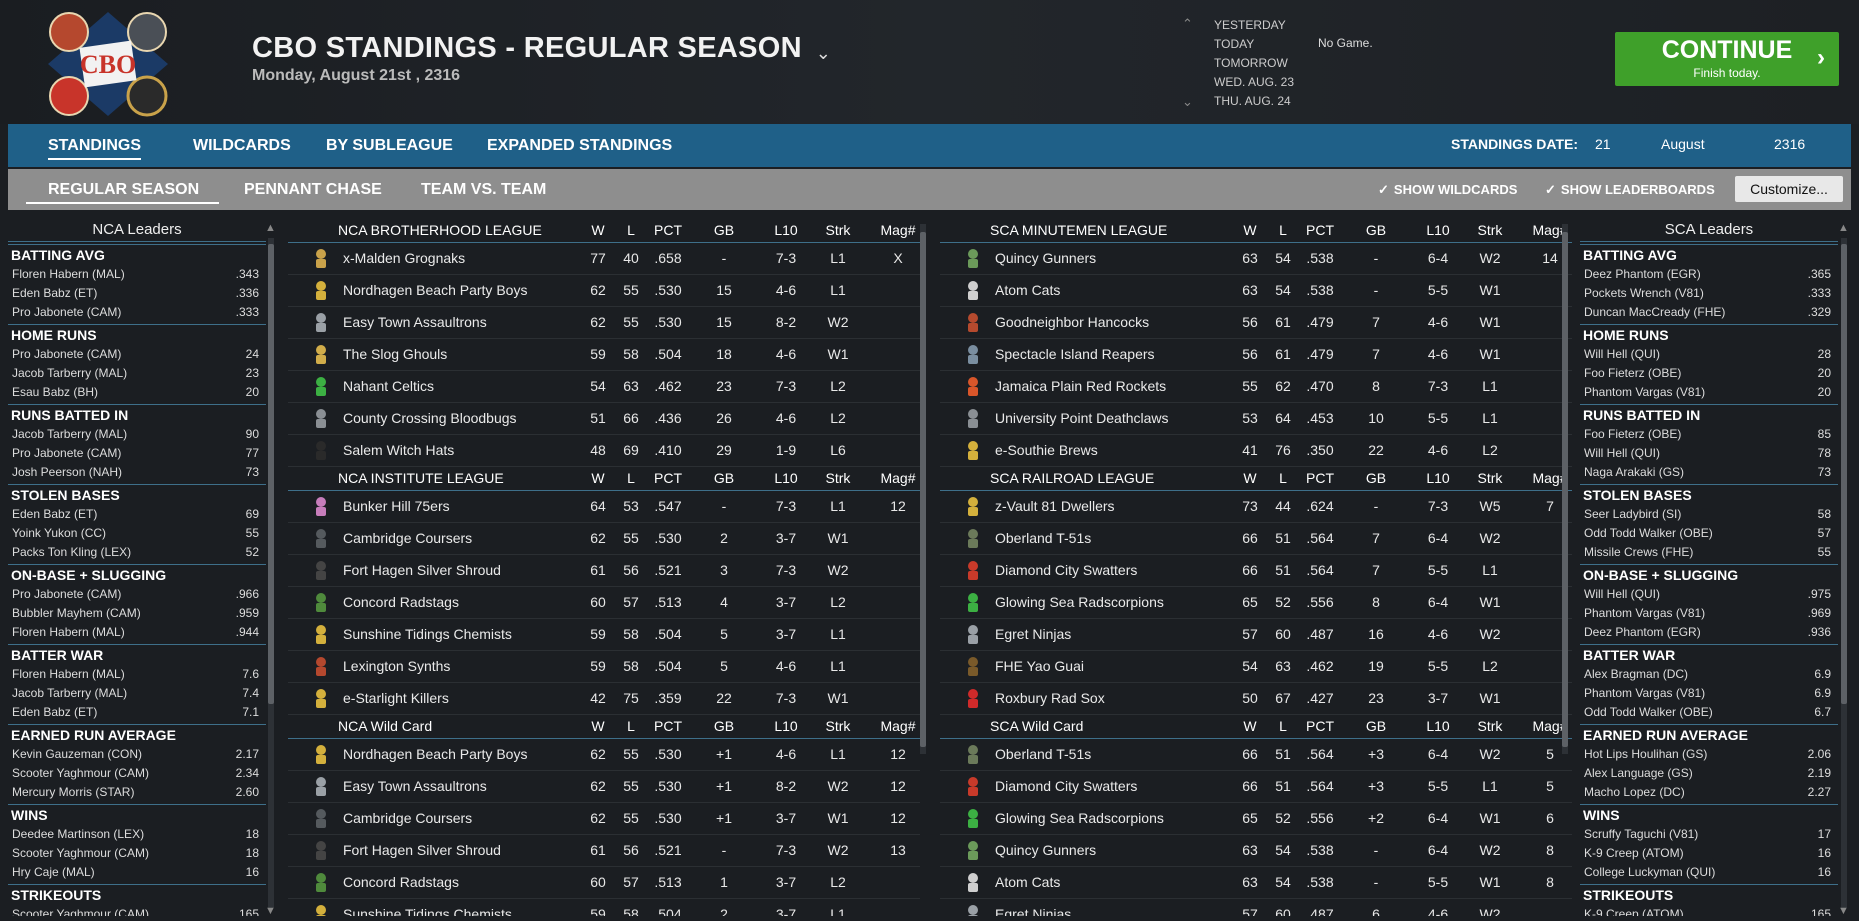 Image resolution: width=1859 pixels, height=921 pixels. I want to click on team-name: FHE Yao Guai, so click(1039, 666).